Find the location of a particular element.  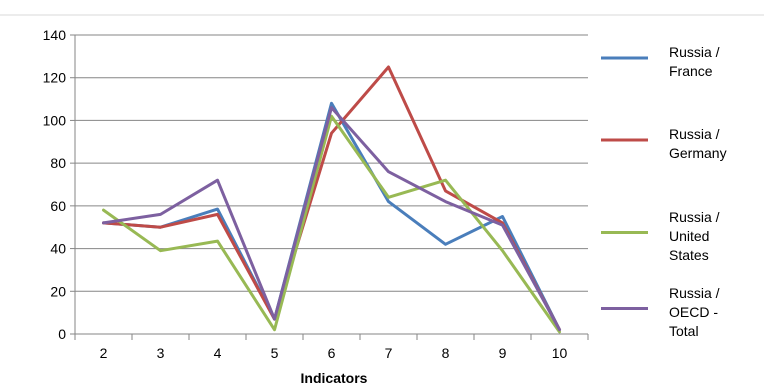

x-axis-title: Indicators is located at coordinates (334, 377).